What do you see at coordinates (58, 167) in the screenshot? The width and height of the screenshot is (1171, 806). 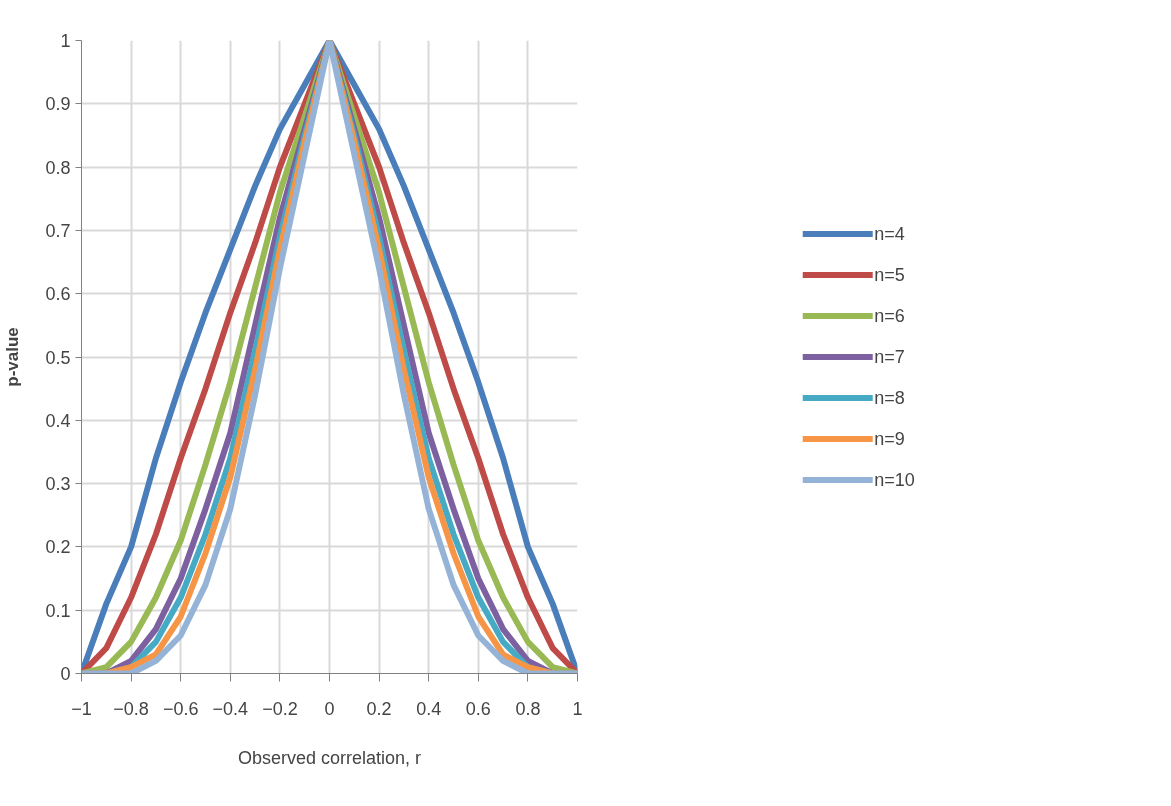 I see `y-tick-label: 0.8` at bounding box center [58, 167].